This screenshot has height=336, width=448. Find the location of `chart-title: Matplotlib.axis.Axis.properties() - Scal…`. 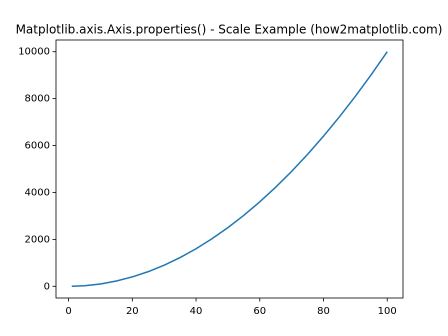

chart-title: Matplotlib.axis.Axis.properties() - Scal… is located at coordinates (229, 30).